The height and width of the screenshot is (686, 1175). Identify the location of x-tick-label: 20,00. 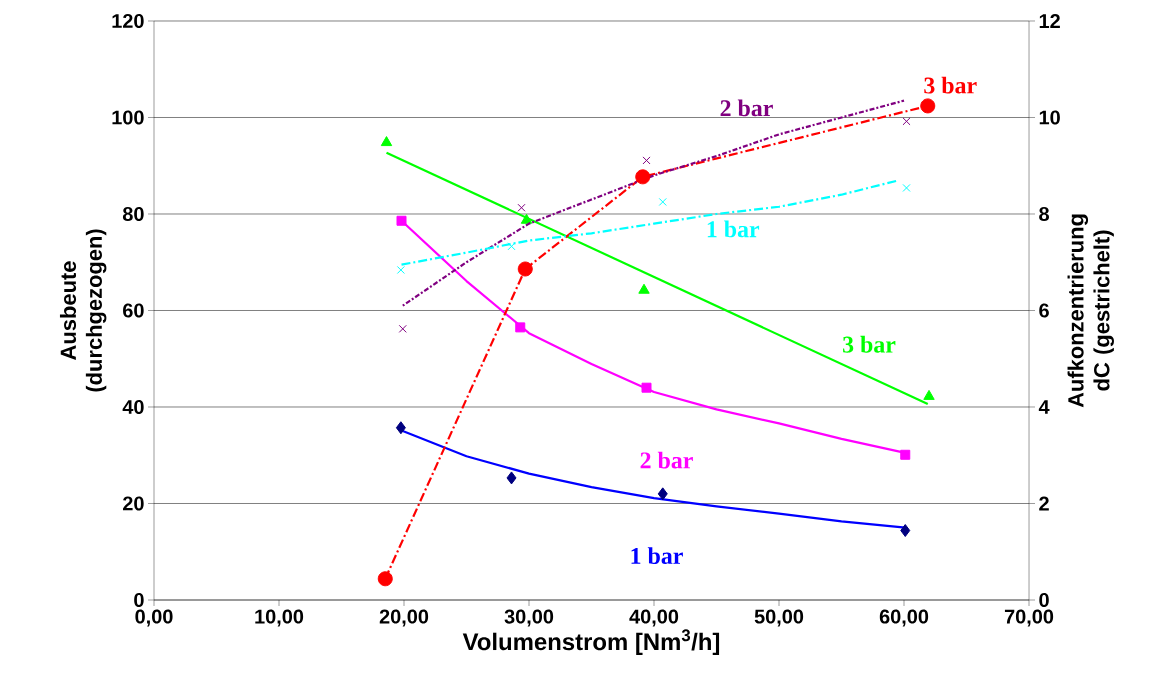
(404, 618).